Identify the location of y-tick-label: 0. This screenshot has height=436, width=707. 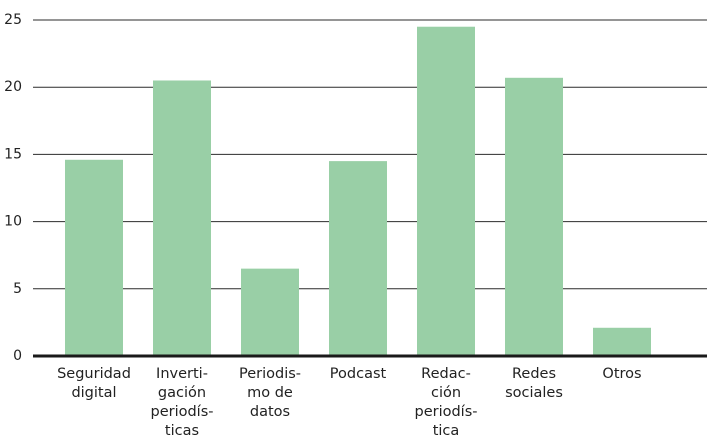
(17, 356).